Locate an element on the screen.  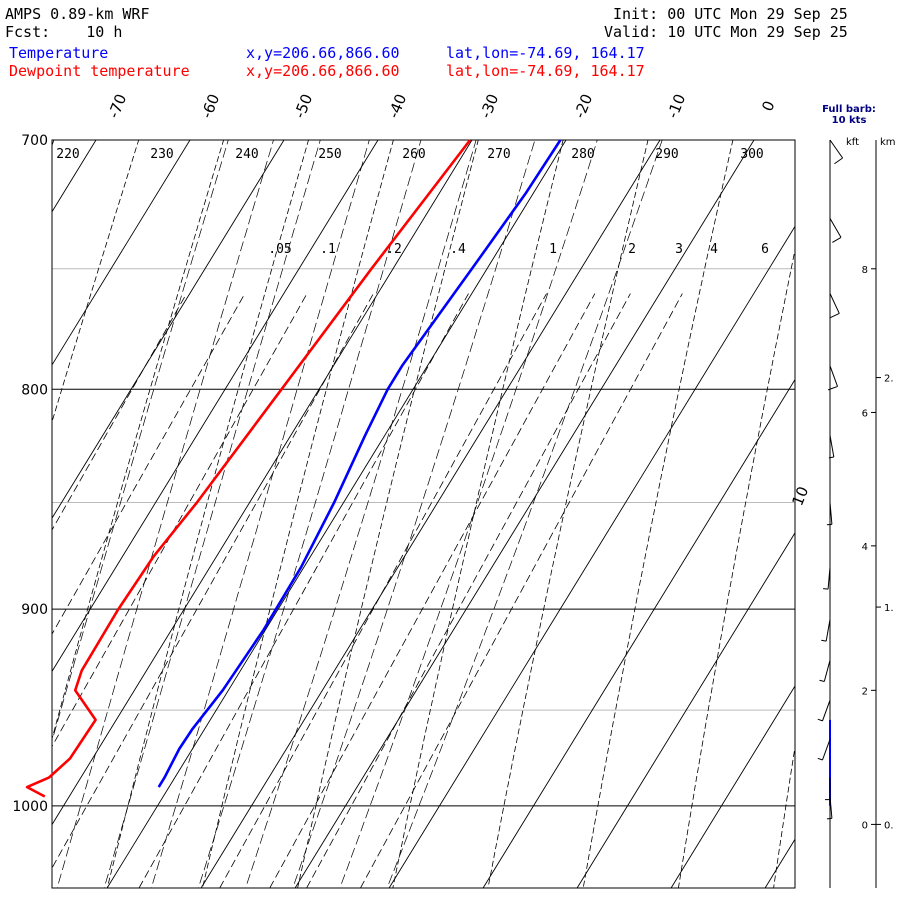
mixing-ratio-label: .1 is located at coordinates (328, 249).